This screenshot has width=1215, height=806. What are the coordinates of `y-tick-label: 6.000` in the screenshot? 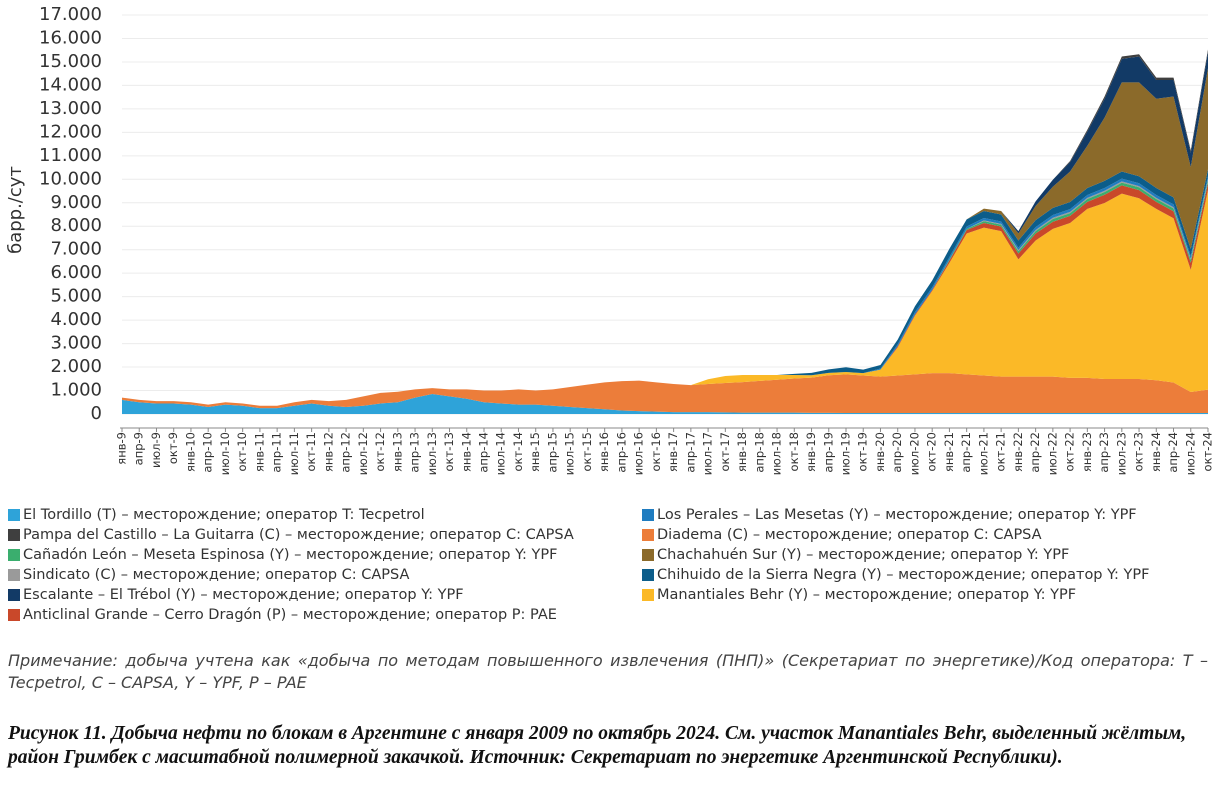 It's located at (76, 272).